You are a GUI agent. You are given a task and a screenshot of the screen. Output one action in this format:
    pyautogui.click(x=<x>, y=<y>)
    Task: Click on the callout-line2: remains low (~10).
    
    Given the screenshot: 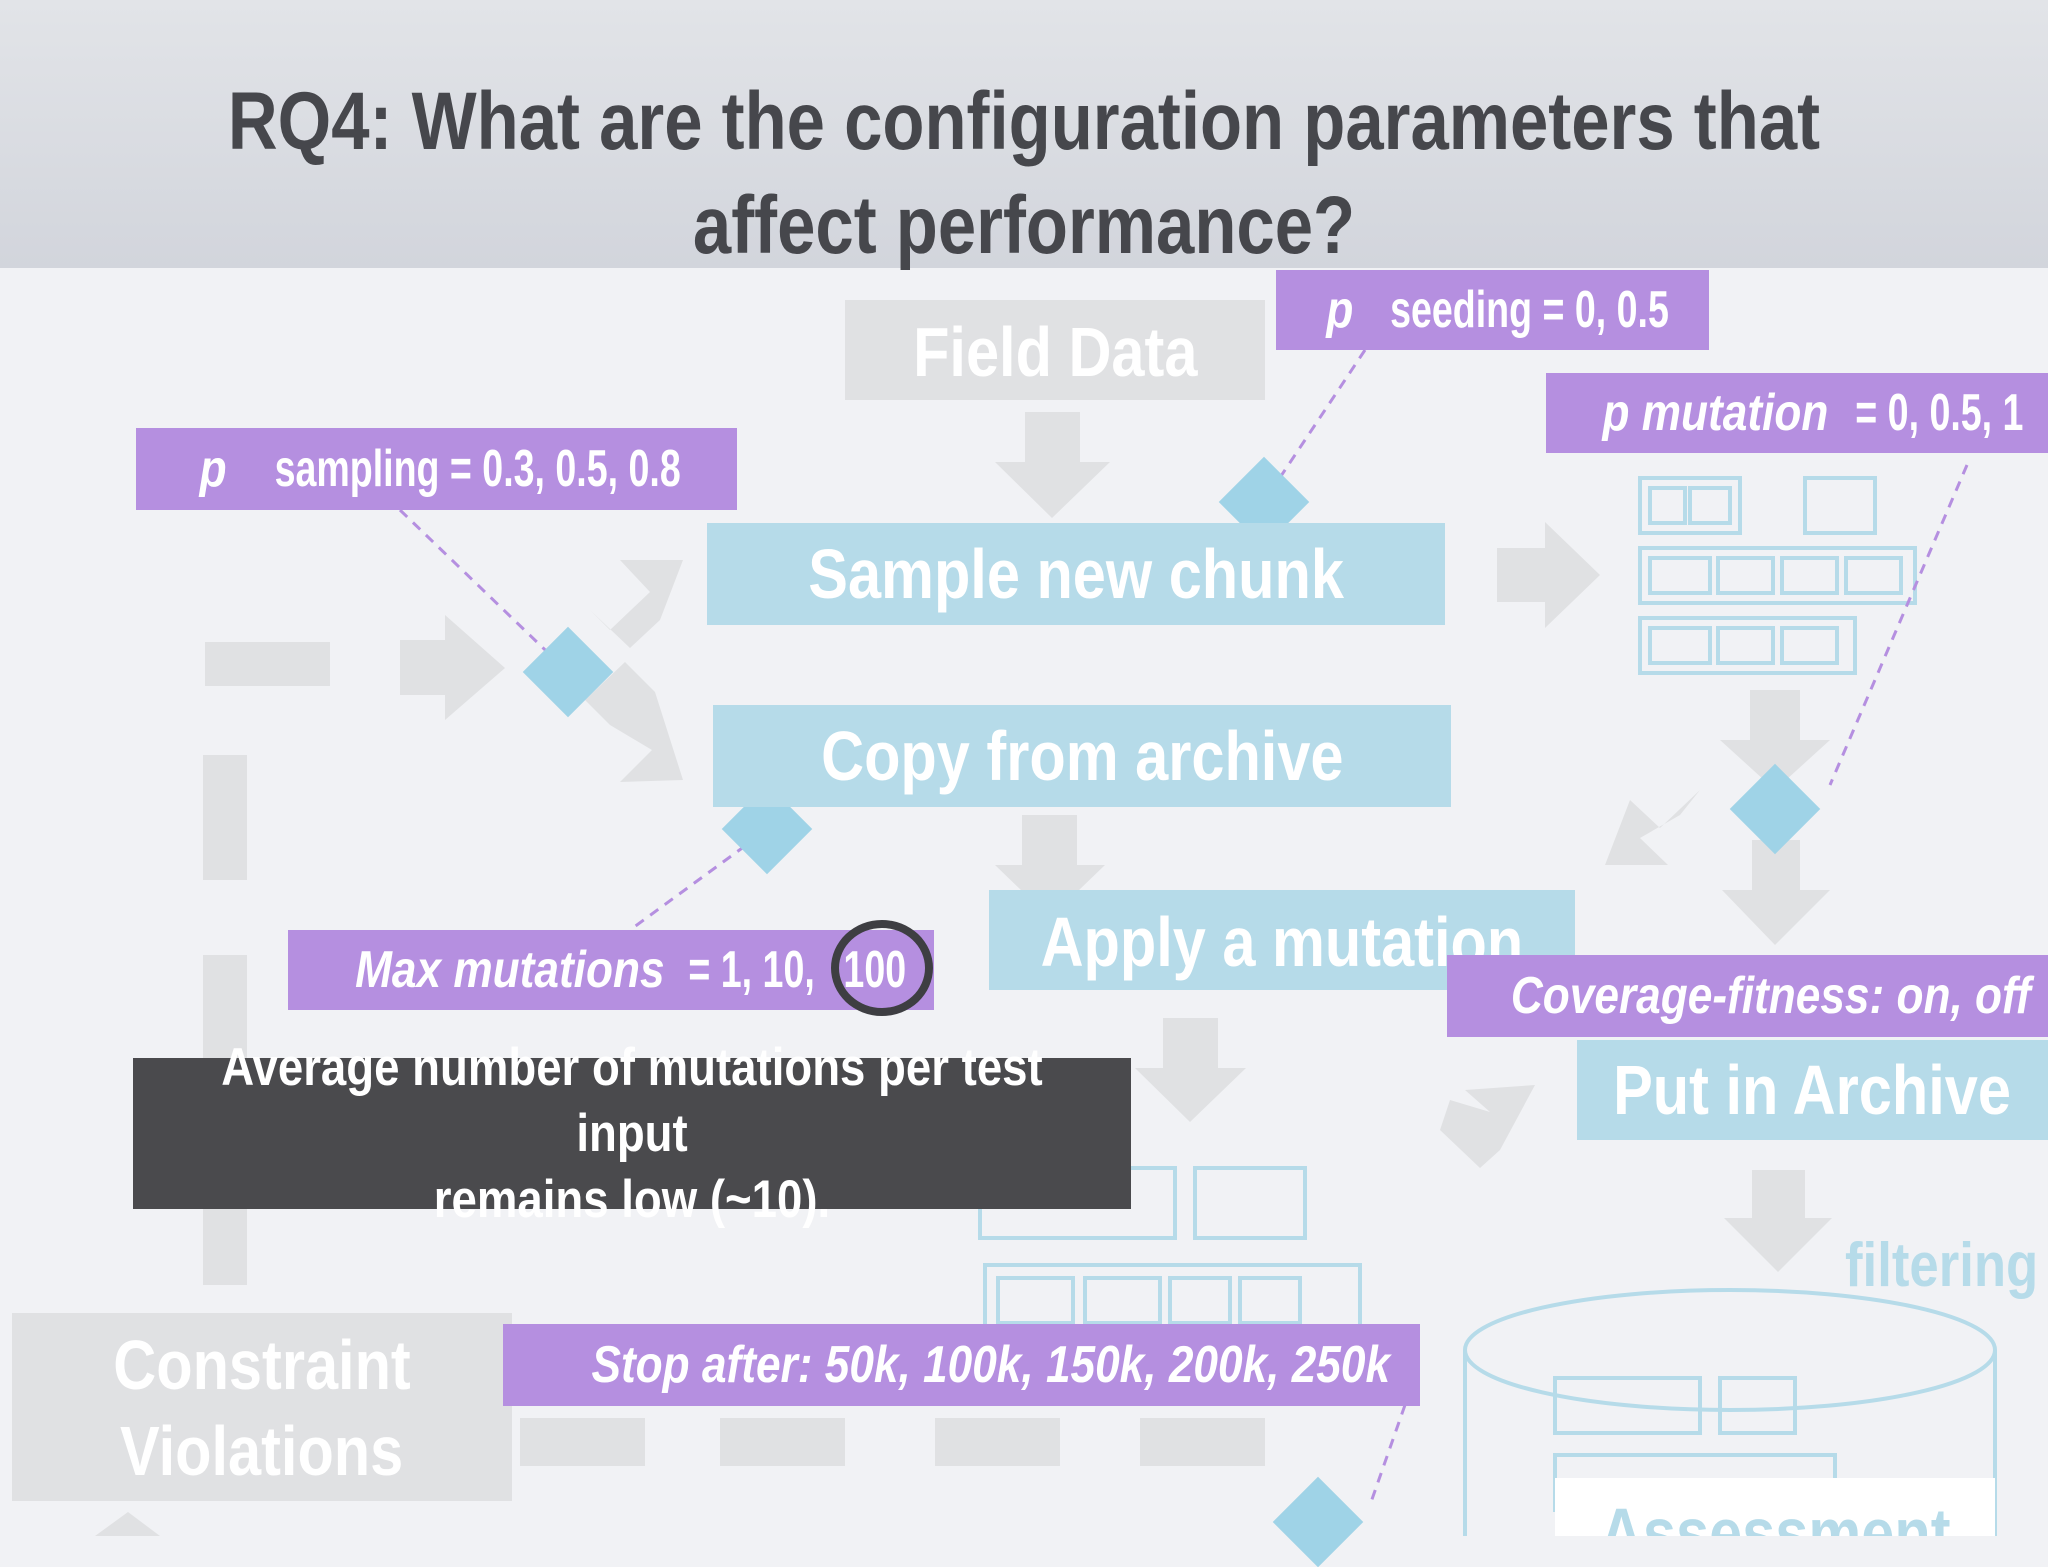 What is the action you would take?
    pyautogui.click(x=632, y=1199)
    